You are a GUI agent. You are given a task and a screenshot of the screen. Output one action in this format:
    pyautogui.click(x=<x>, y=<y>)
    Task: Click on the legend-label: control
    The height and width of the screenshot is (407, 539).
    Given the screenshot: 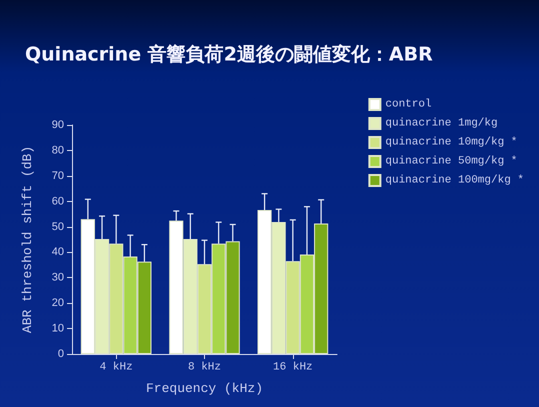 What is the action you would take?
    pyautogui.click(x=408, y=104)
    